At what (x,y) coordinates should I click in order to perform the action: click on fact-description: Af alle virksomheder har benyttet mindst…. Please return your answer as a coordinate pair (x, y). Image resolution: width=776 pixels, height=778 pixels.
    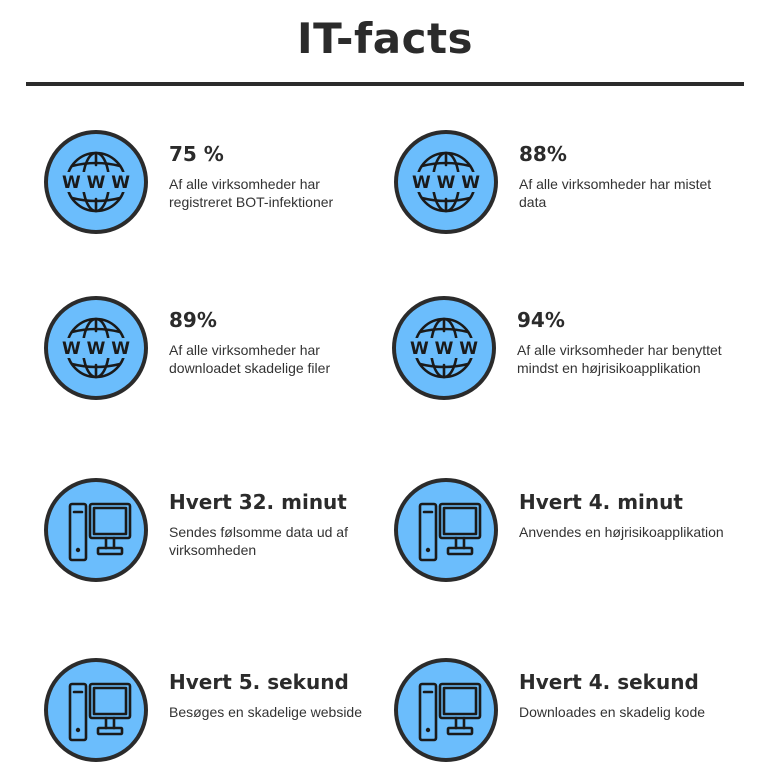
    Looking at the image, I should click on (619, 359).